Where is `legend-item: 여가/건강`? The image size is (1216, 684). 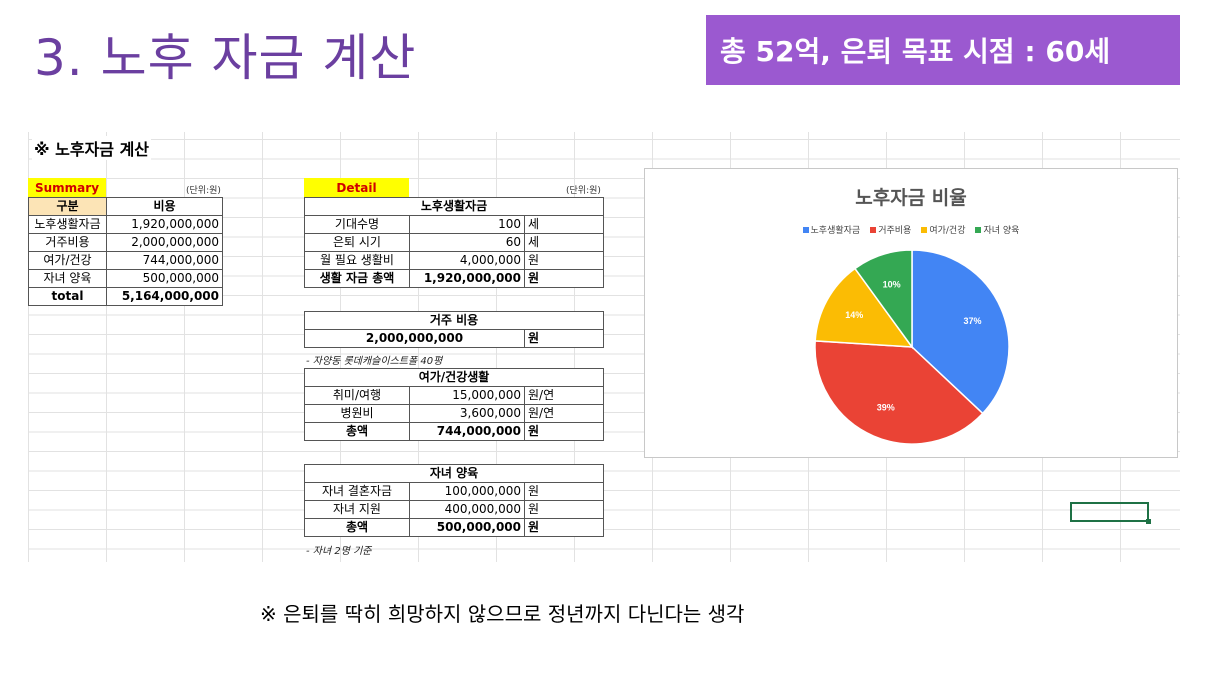 legend-item: 여가/건강 is located at coordinates (943, 229).